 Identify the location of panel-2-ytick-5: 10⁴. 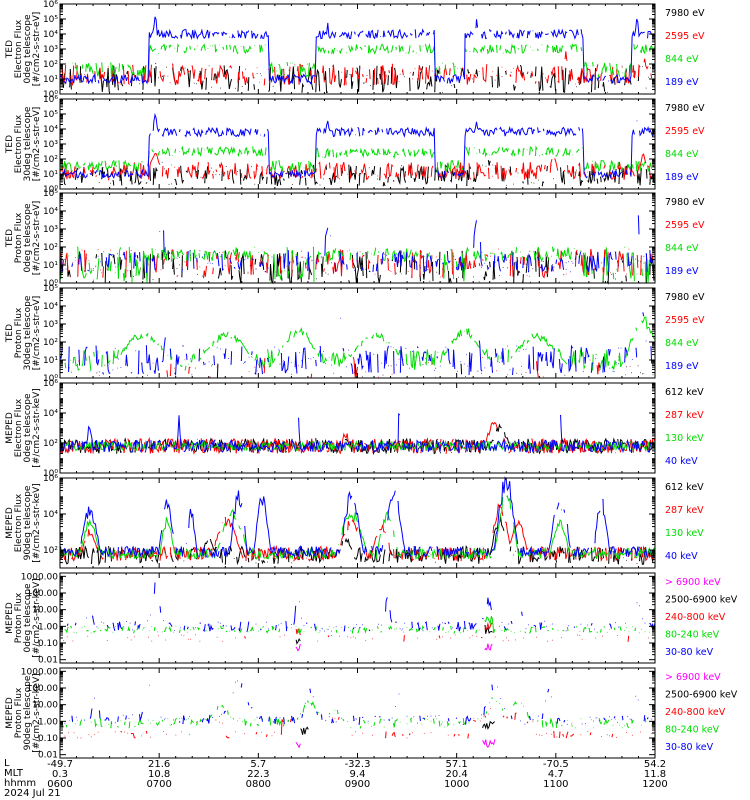
(50, 130).